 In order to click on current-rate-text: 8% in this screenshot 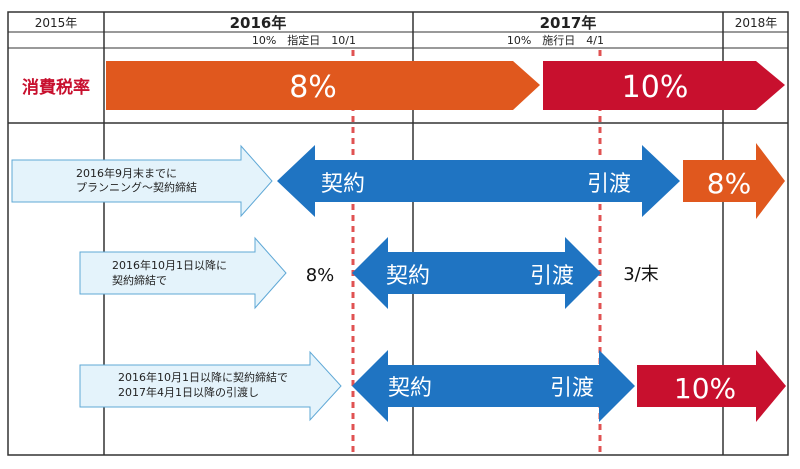, I will do `click(313, 87)`.